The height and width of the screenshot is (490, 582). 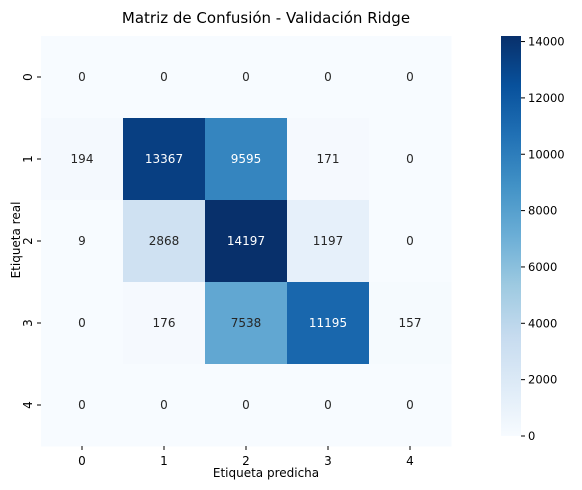 What do you see at coordinates (542, 267) in the screenshot?
I see `colorbar-tick-label: 6000` at bounding box center [542, 267].